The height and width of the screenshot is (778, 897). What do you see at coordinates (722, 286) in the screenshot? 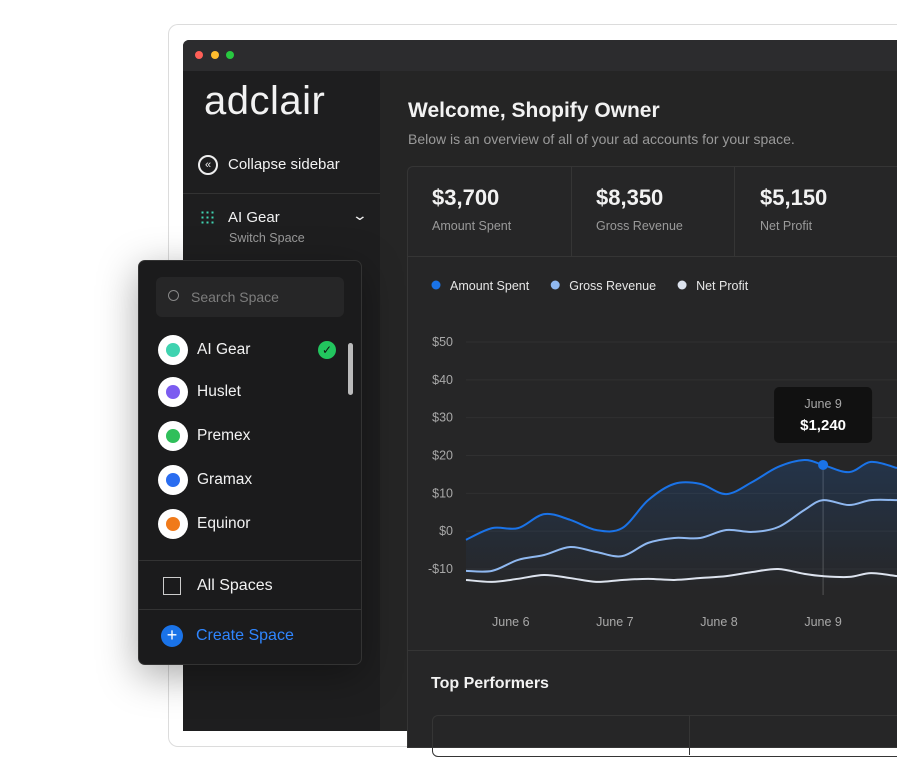
I see `legend-label: Net Profit` at bounding box center [722, 286].